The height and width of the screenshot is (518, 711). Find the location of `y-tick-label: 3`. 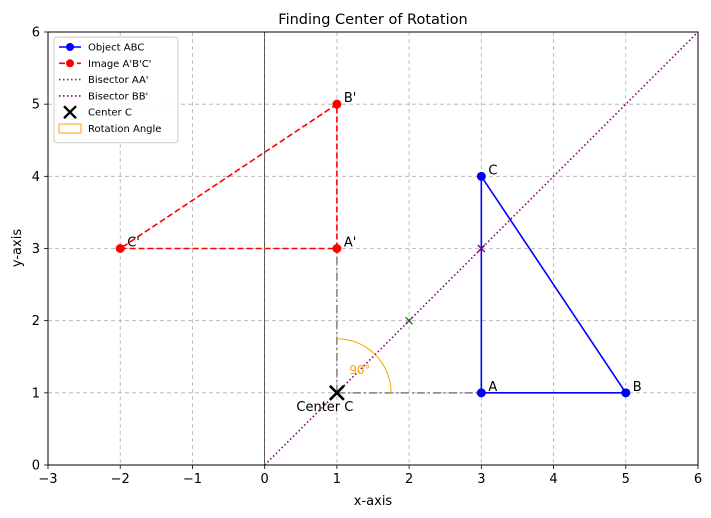

y-tick-label: 3 is located at coordinates (36, 249).